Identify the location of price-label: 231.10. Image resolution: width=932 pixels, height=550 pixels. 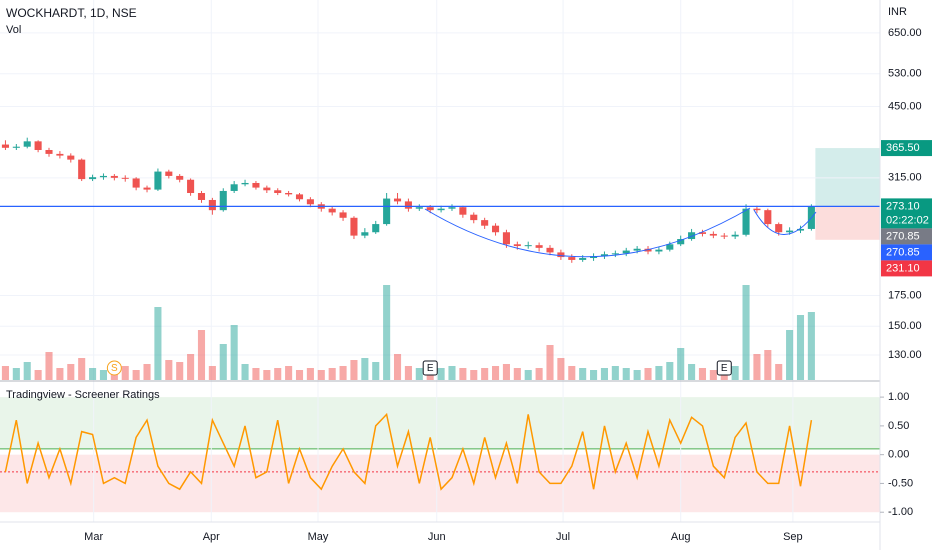
(903, 268).